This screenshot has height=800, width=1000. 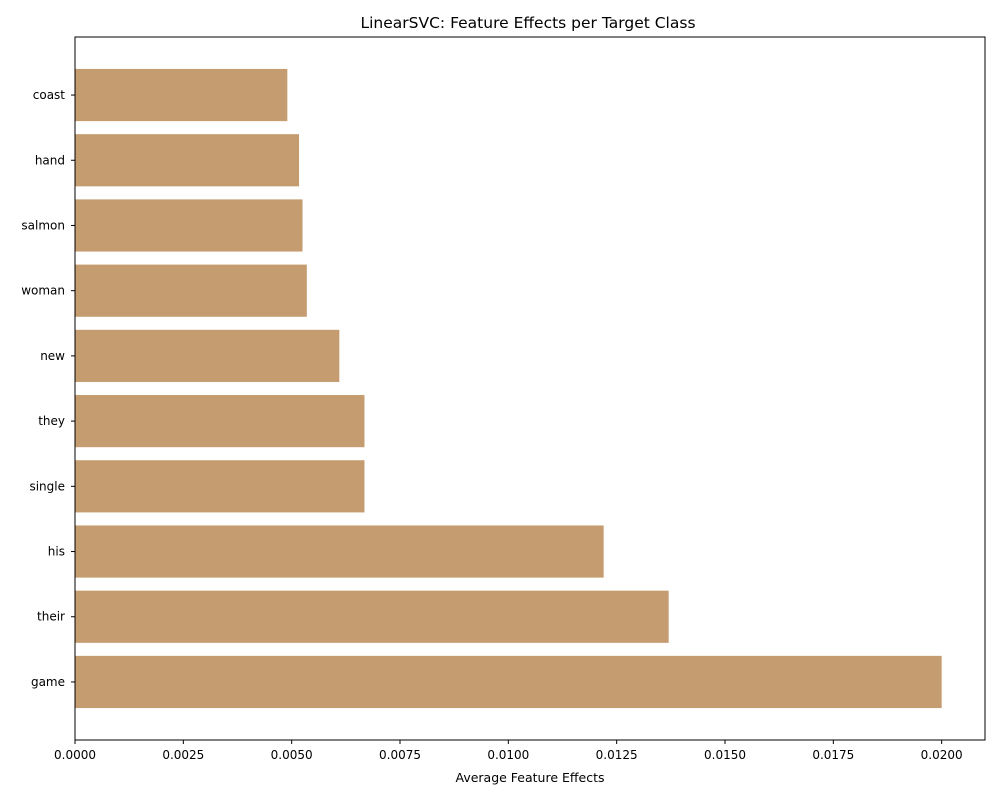 What do you see at coordinates (220, 486) in the screenshot?
I see `bar-single` at bounding box center [220, 486].